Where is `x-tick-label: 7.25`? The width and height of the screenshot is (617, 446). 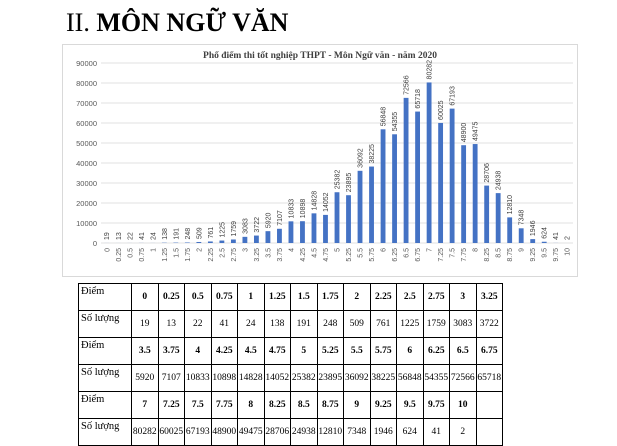
x-tick-label: 7.25 is located at coordinates (441, 255).